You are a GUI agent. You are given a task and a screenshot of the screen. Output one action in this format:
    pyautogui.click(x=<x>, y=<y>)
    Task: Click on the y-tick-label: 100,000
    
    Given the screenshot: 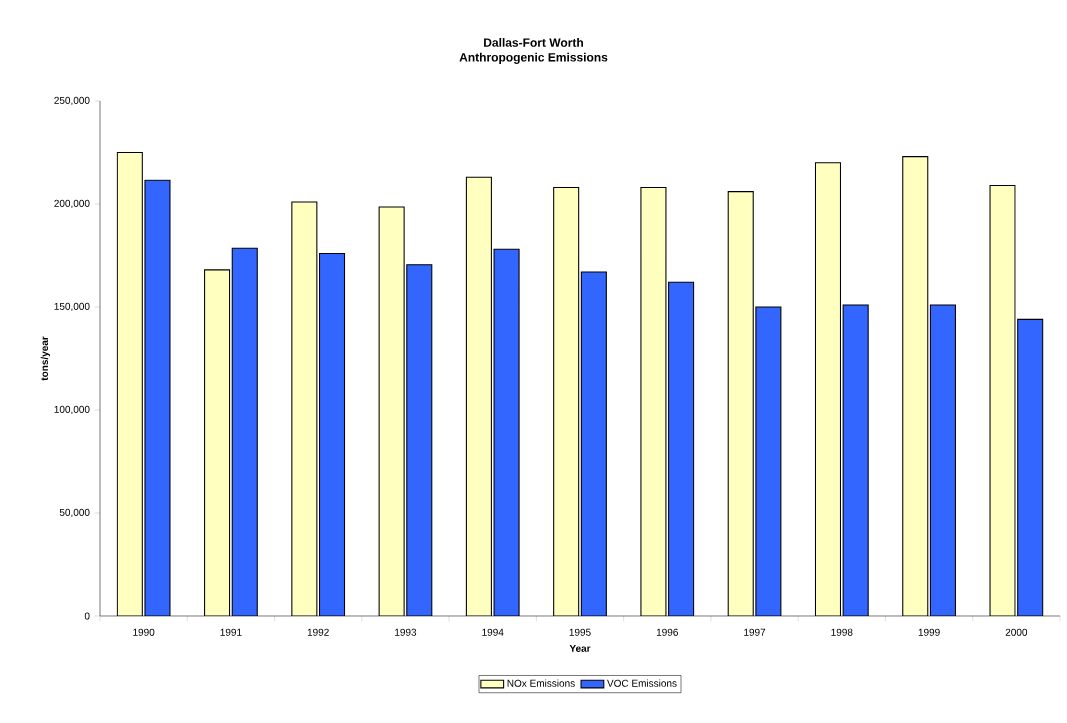 What is the action you would take?
    pyautogui.click(x=72, y=410)
    